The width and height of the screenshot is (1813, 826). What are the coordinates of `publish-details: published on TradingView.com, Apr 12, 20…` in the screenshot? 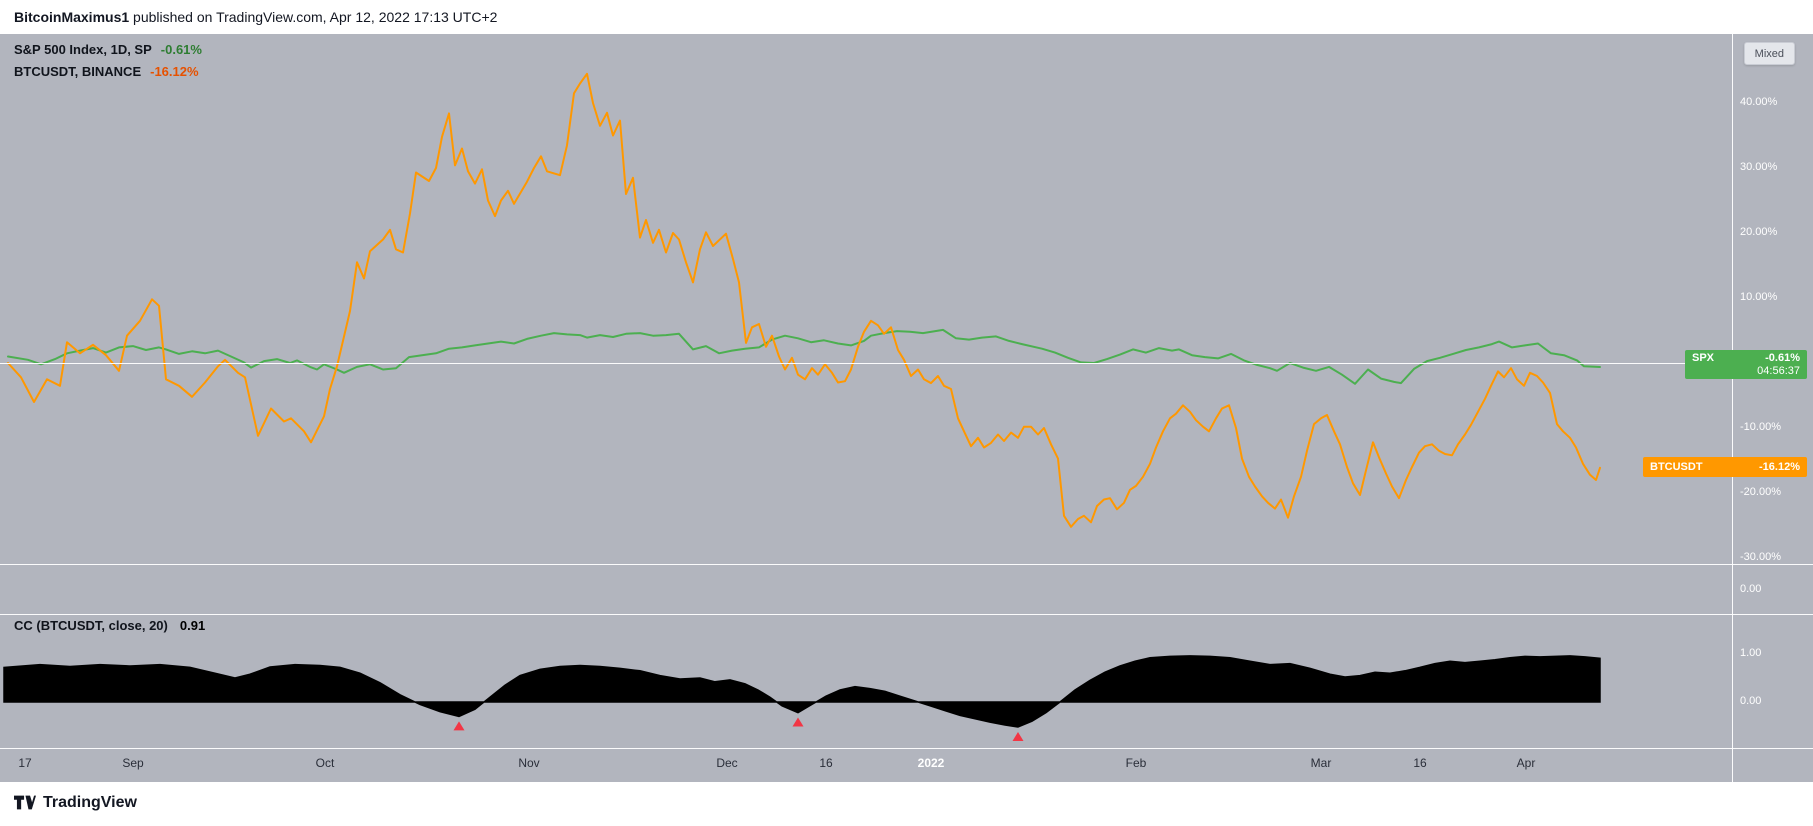 It's located at (313, 17).